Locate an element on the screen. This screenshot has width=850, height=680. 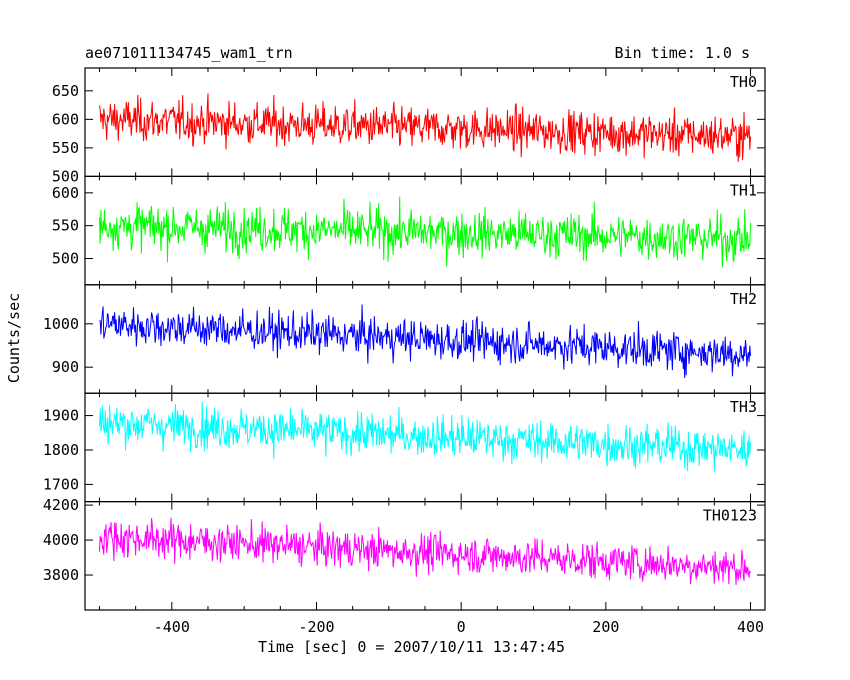
x-tick-label: -200 is located at coordinates (316, 627).